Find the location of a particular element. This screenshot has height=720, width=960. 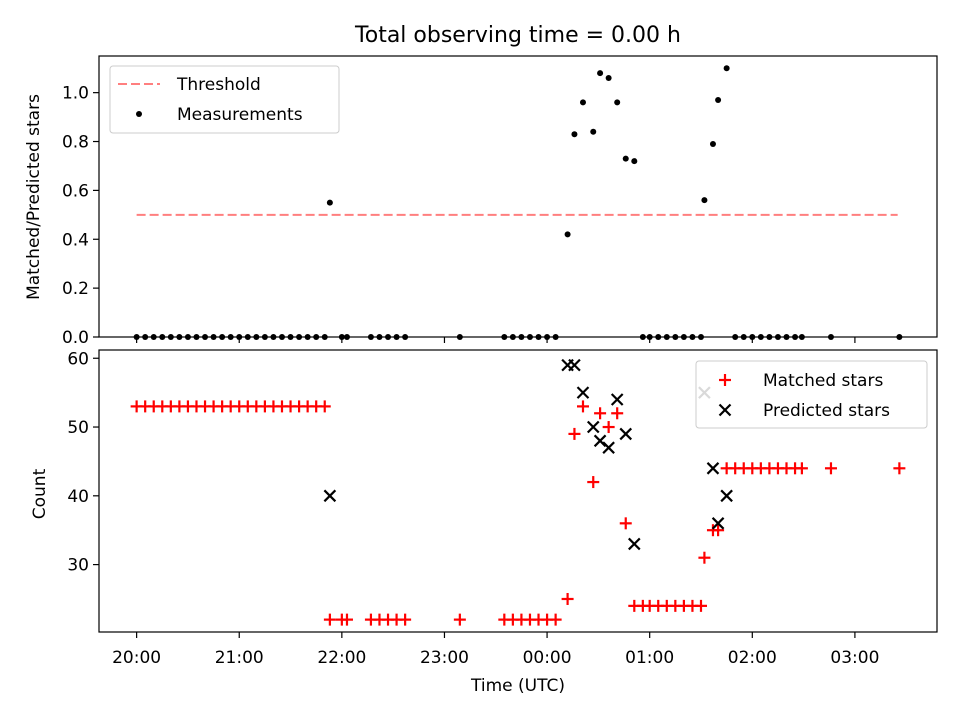

legend-label: Measurements is located at coordinates (240, 115).